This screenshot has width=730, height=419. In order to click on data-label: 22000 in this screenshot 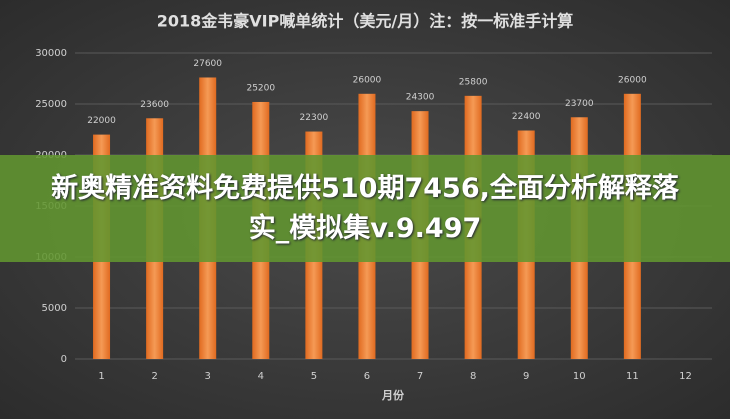, I will do `click(101, 121)`.